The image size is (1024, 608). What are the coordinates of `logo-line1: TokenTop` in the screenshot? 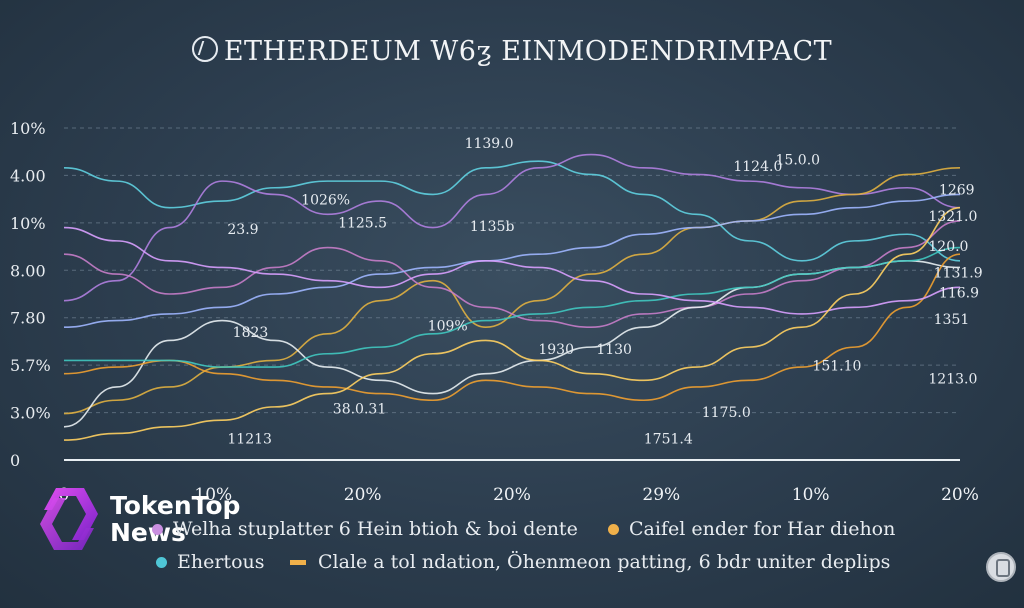 It's located at (175, 505).